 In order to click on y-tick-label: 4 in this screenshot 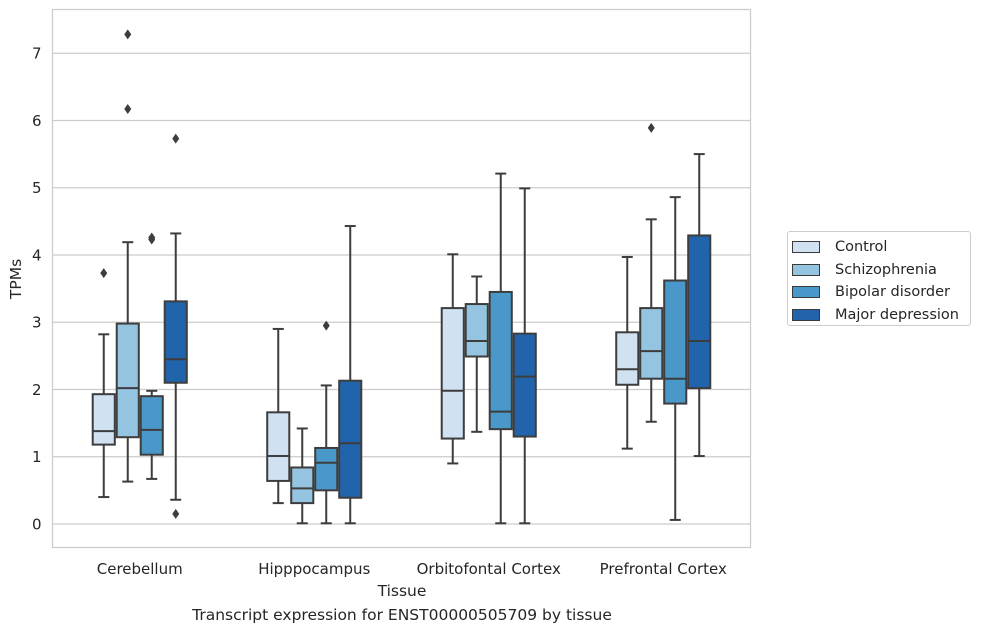, I will do `click(37, 255)`.